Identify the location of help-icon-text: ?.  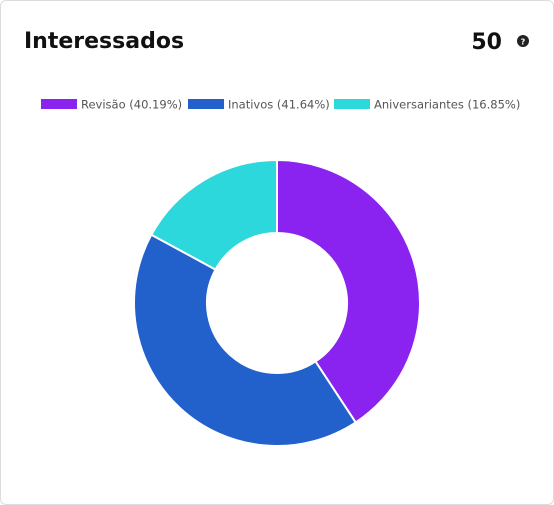
(523, 42).